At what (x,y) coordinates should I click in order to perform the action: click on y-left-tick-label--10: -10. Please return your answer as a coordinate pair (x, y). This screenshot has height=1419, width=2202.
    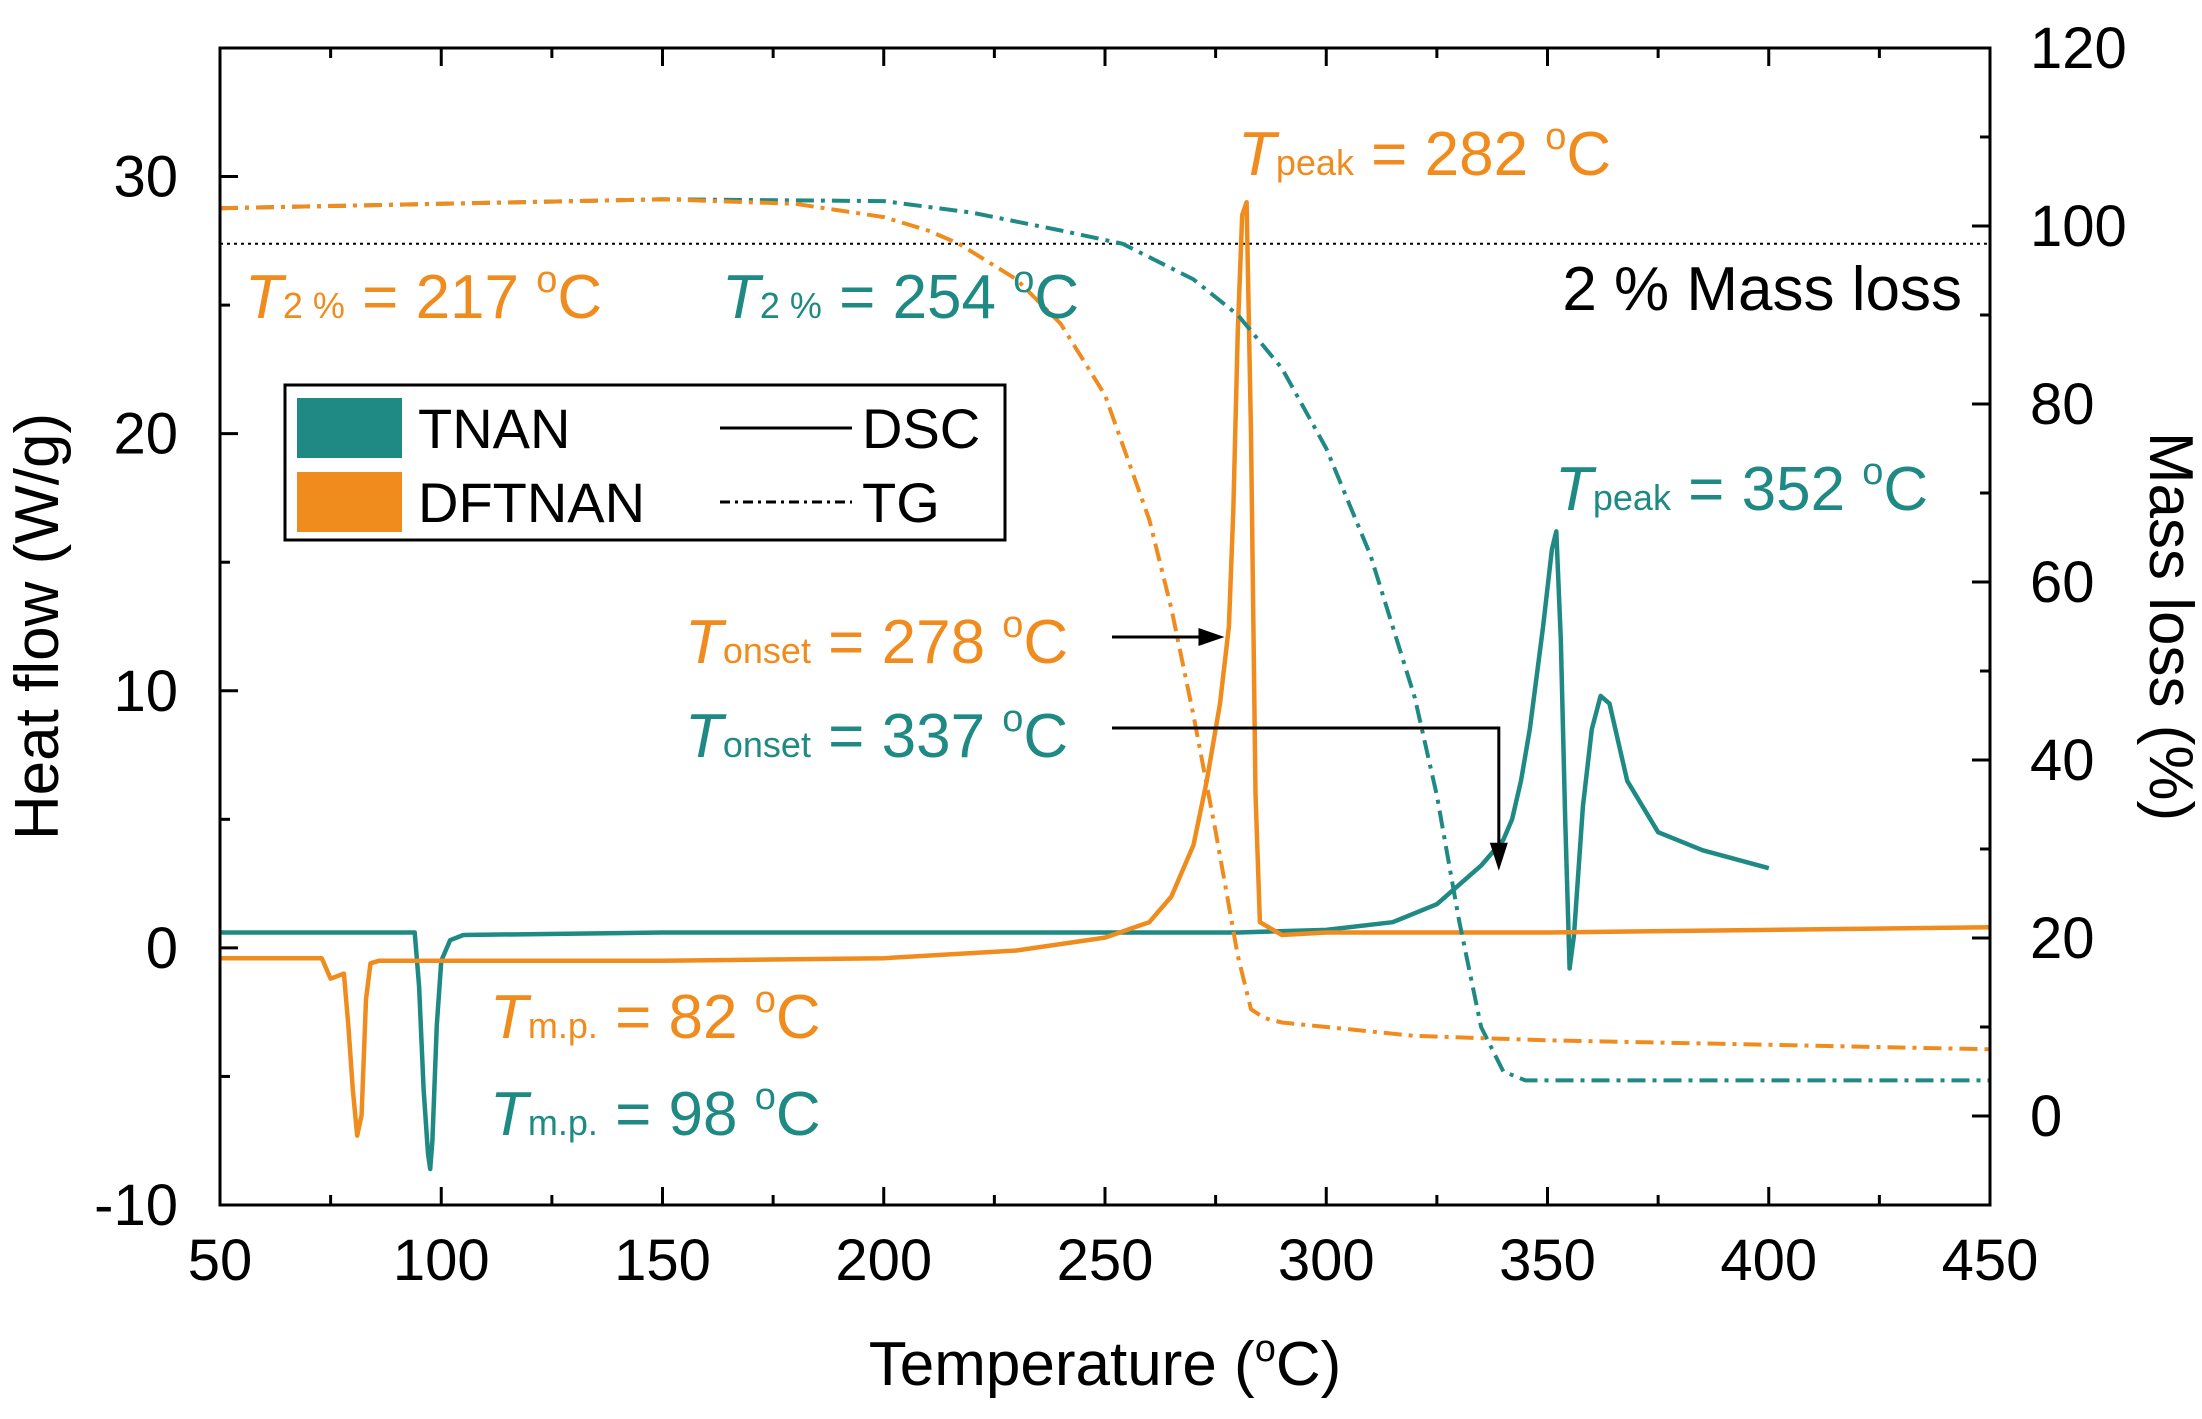
    Looking at the image, I should click on (136, 1205).